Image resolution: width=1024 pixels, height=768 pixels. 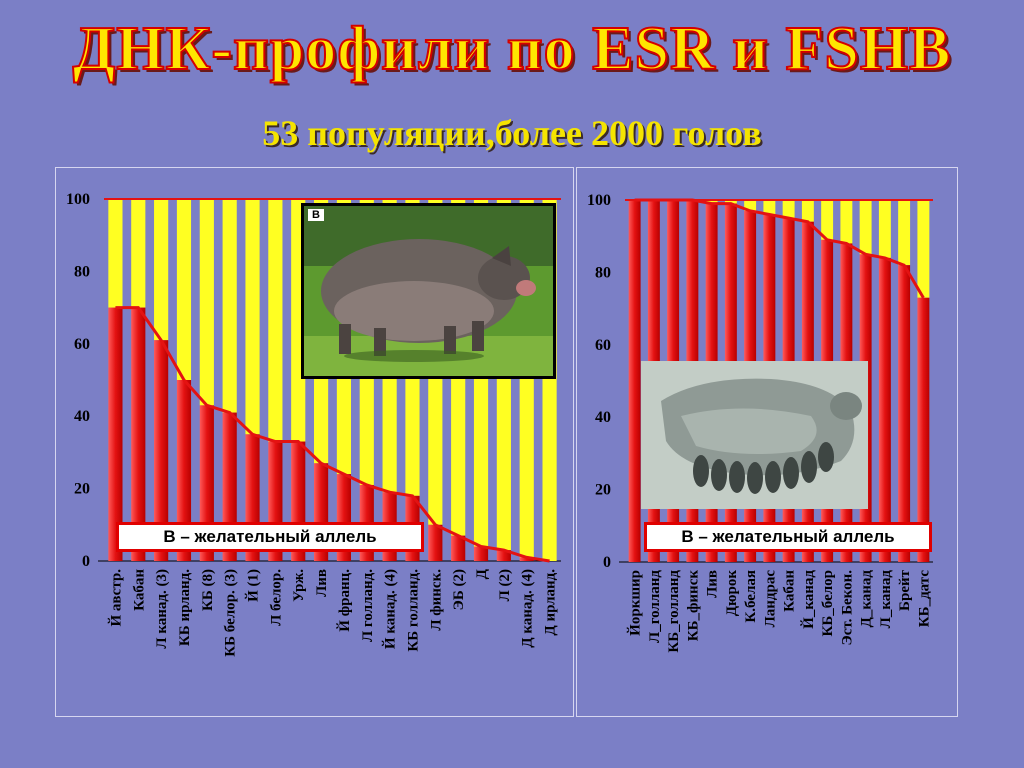 I want to click on x-category-label: Л_голланд, so click(x=655, y=606).